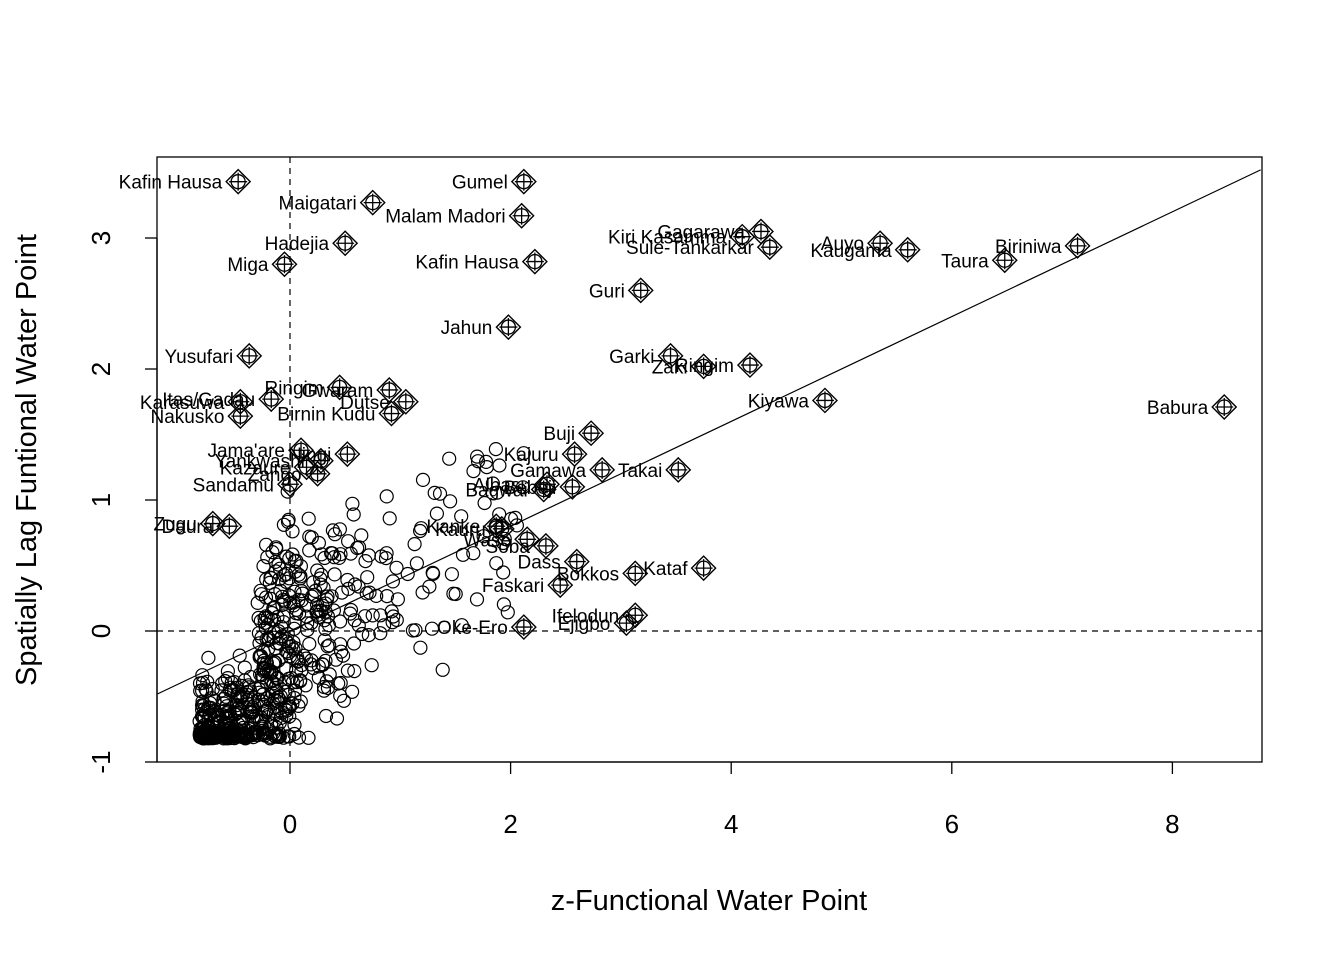 The height and width of the screenshot is (960, 1344). Describe the element at coordinates (584, 624) in the screenshot. I see `point-label: Ejigbo` at that location.